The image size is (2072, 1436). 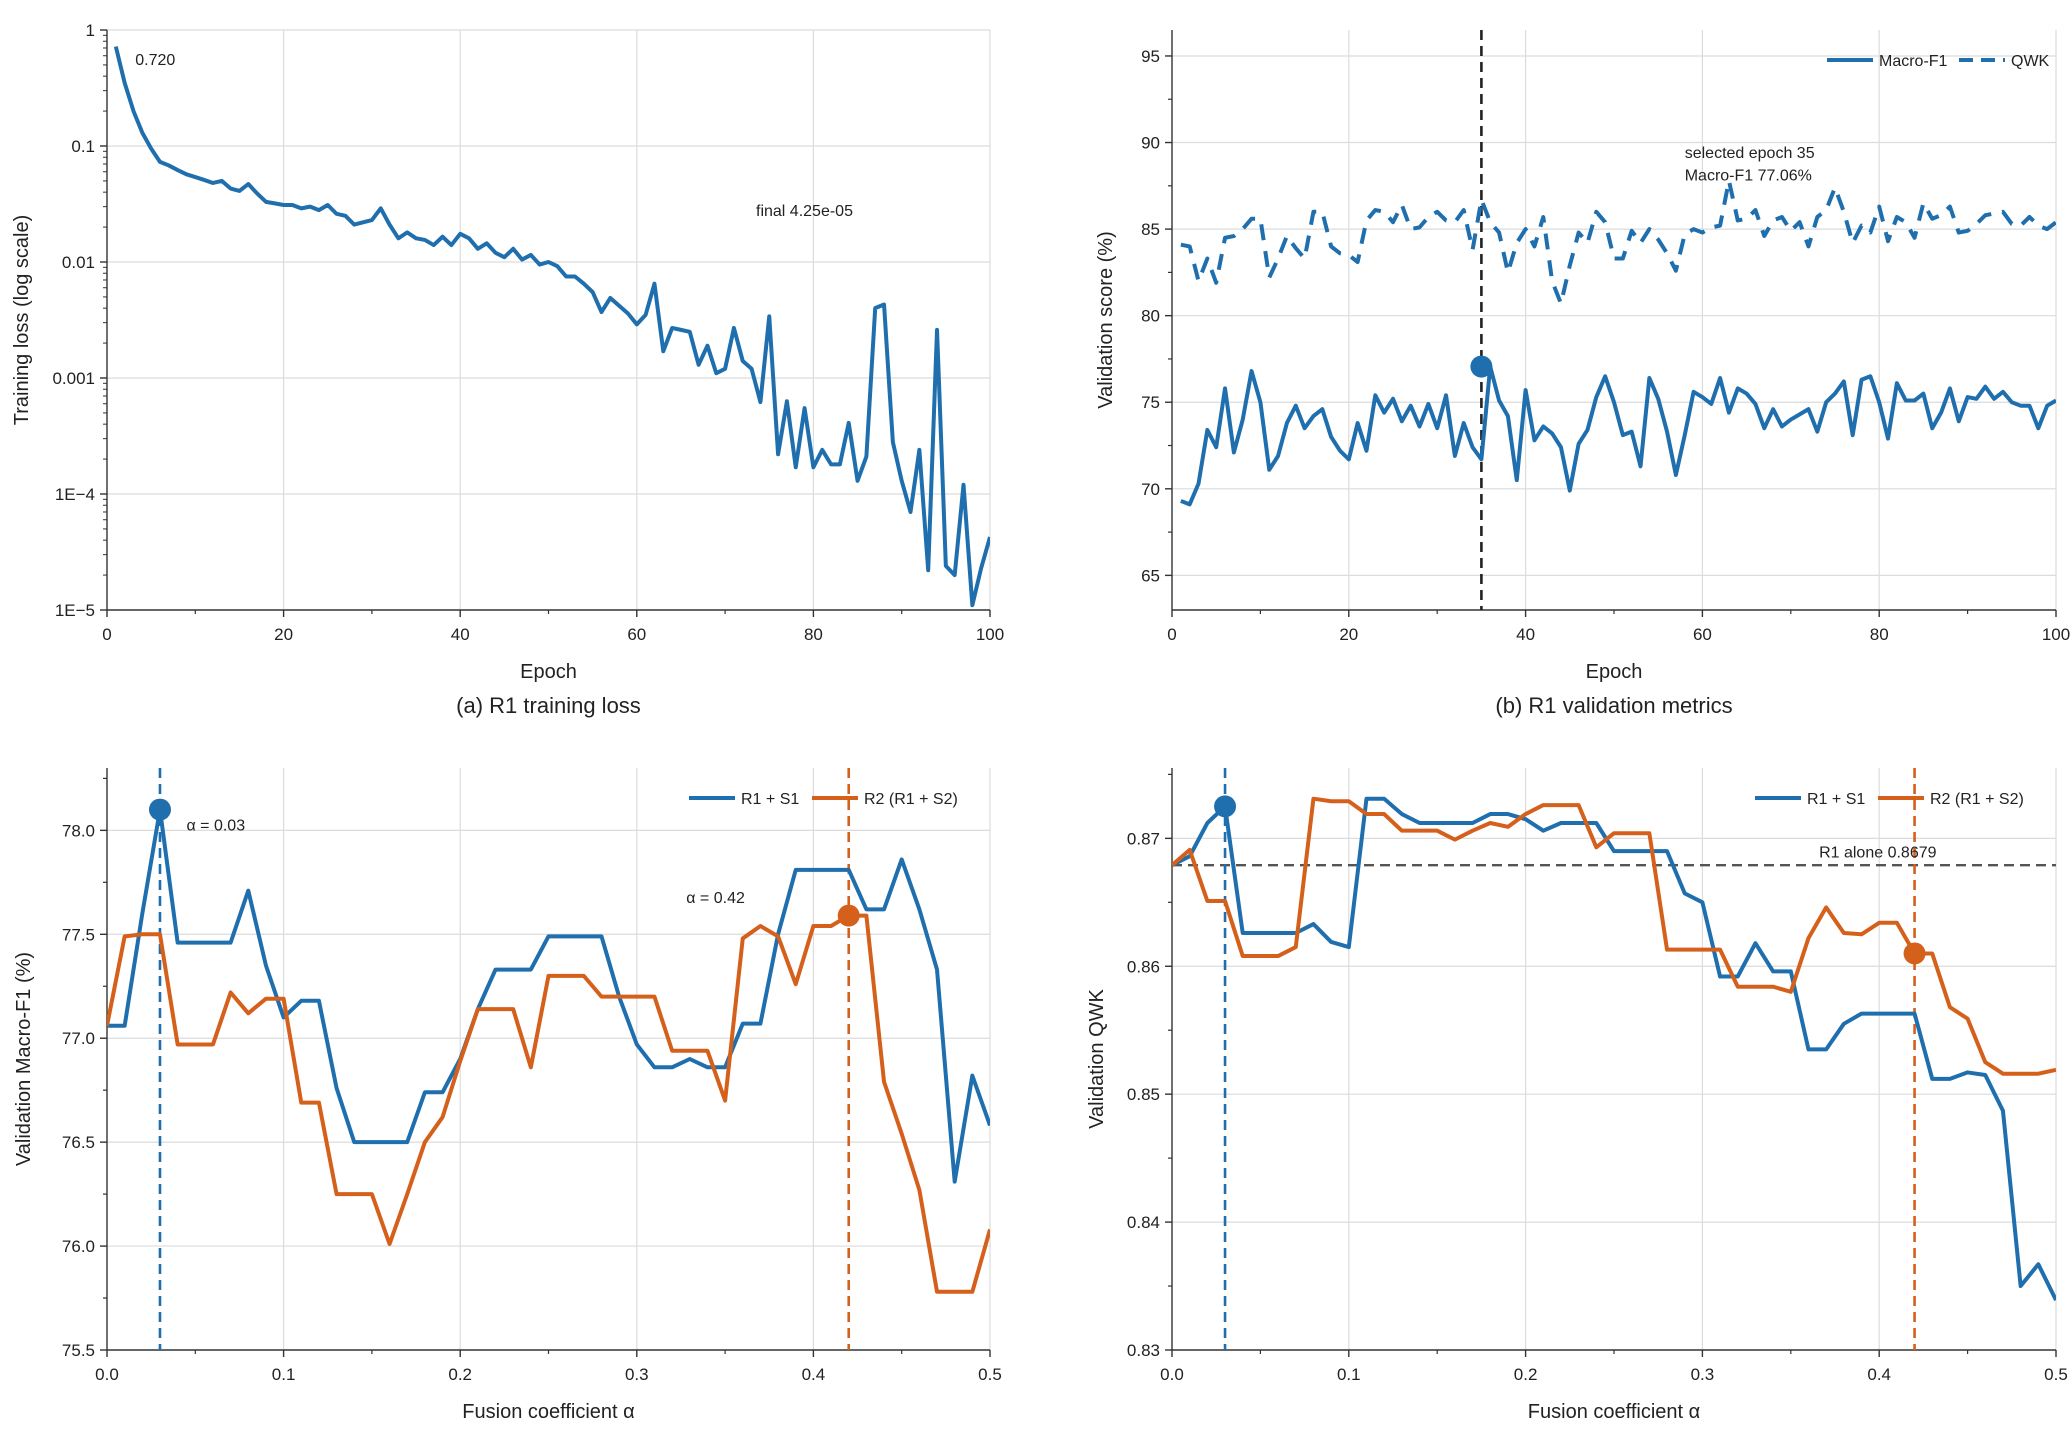 I want to click on y-tick-label: 90, so click(x=1150, y=143).